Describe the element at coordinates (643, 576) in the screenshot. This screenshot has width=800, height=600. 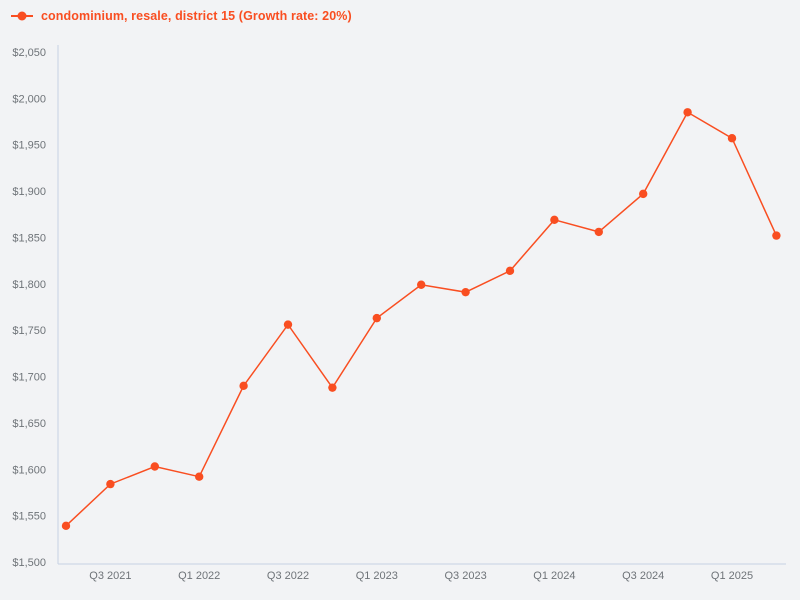
I see `x-tick-label: Q3 2024` at that location.